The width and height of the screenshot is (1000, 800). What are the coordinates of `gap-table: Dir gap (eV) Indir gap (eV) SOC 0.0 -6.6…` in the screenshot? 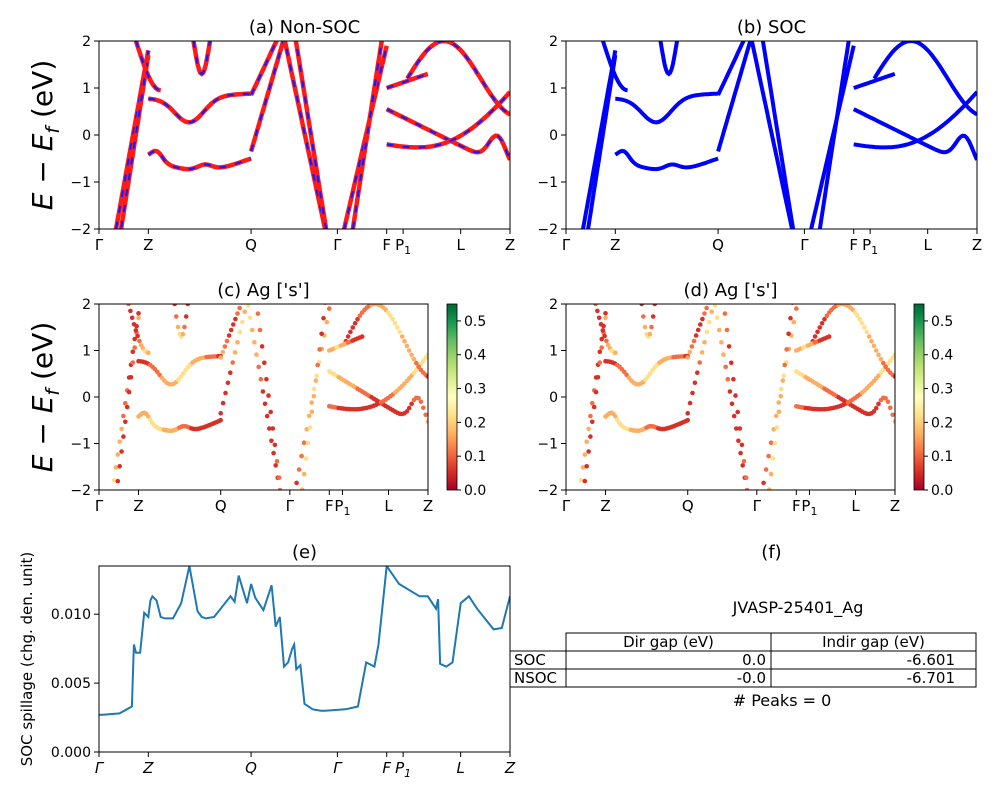 It's located at (743, 660).